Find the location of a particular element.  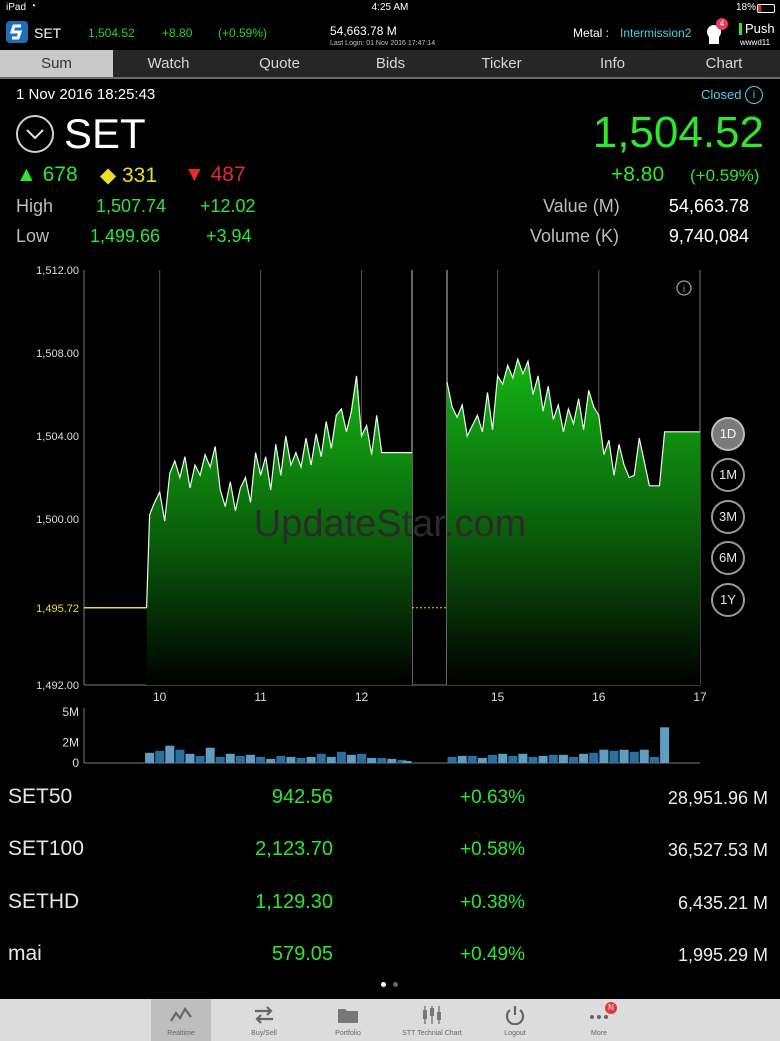

volume-tick-label: 0 is located at coordinates (75, 763).